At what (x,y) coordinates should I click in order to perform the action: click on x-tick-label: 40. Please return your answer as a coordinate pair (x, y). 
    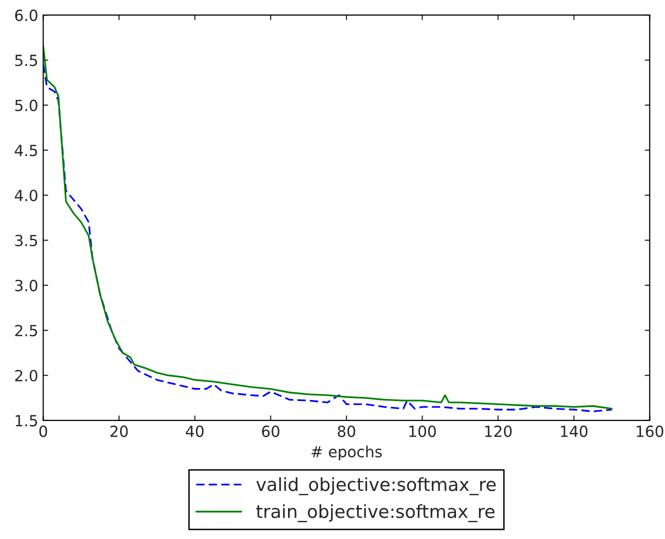
    Looking at the image, I should click on (195, 432).